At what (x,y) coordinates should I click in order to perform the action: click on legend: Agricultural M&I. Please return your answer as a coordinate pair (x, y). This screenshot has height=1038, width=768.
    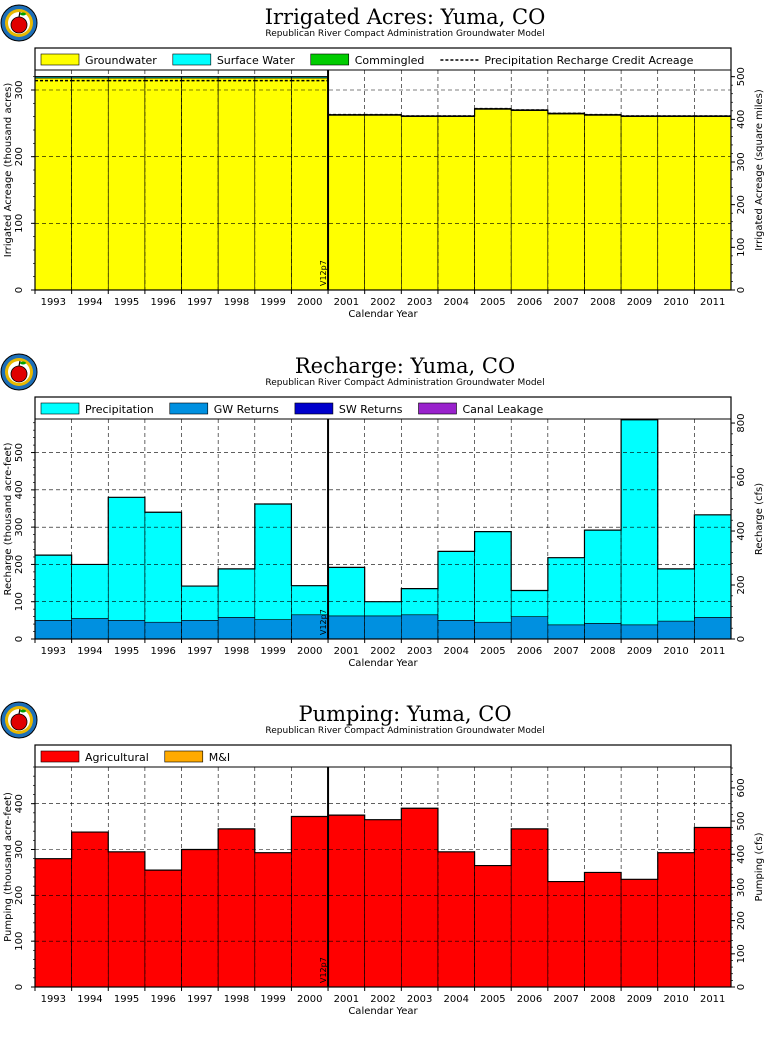
    Looking at the image, I should click on (383, 756).